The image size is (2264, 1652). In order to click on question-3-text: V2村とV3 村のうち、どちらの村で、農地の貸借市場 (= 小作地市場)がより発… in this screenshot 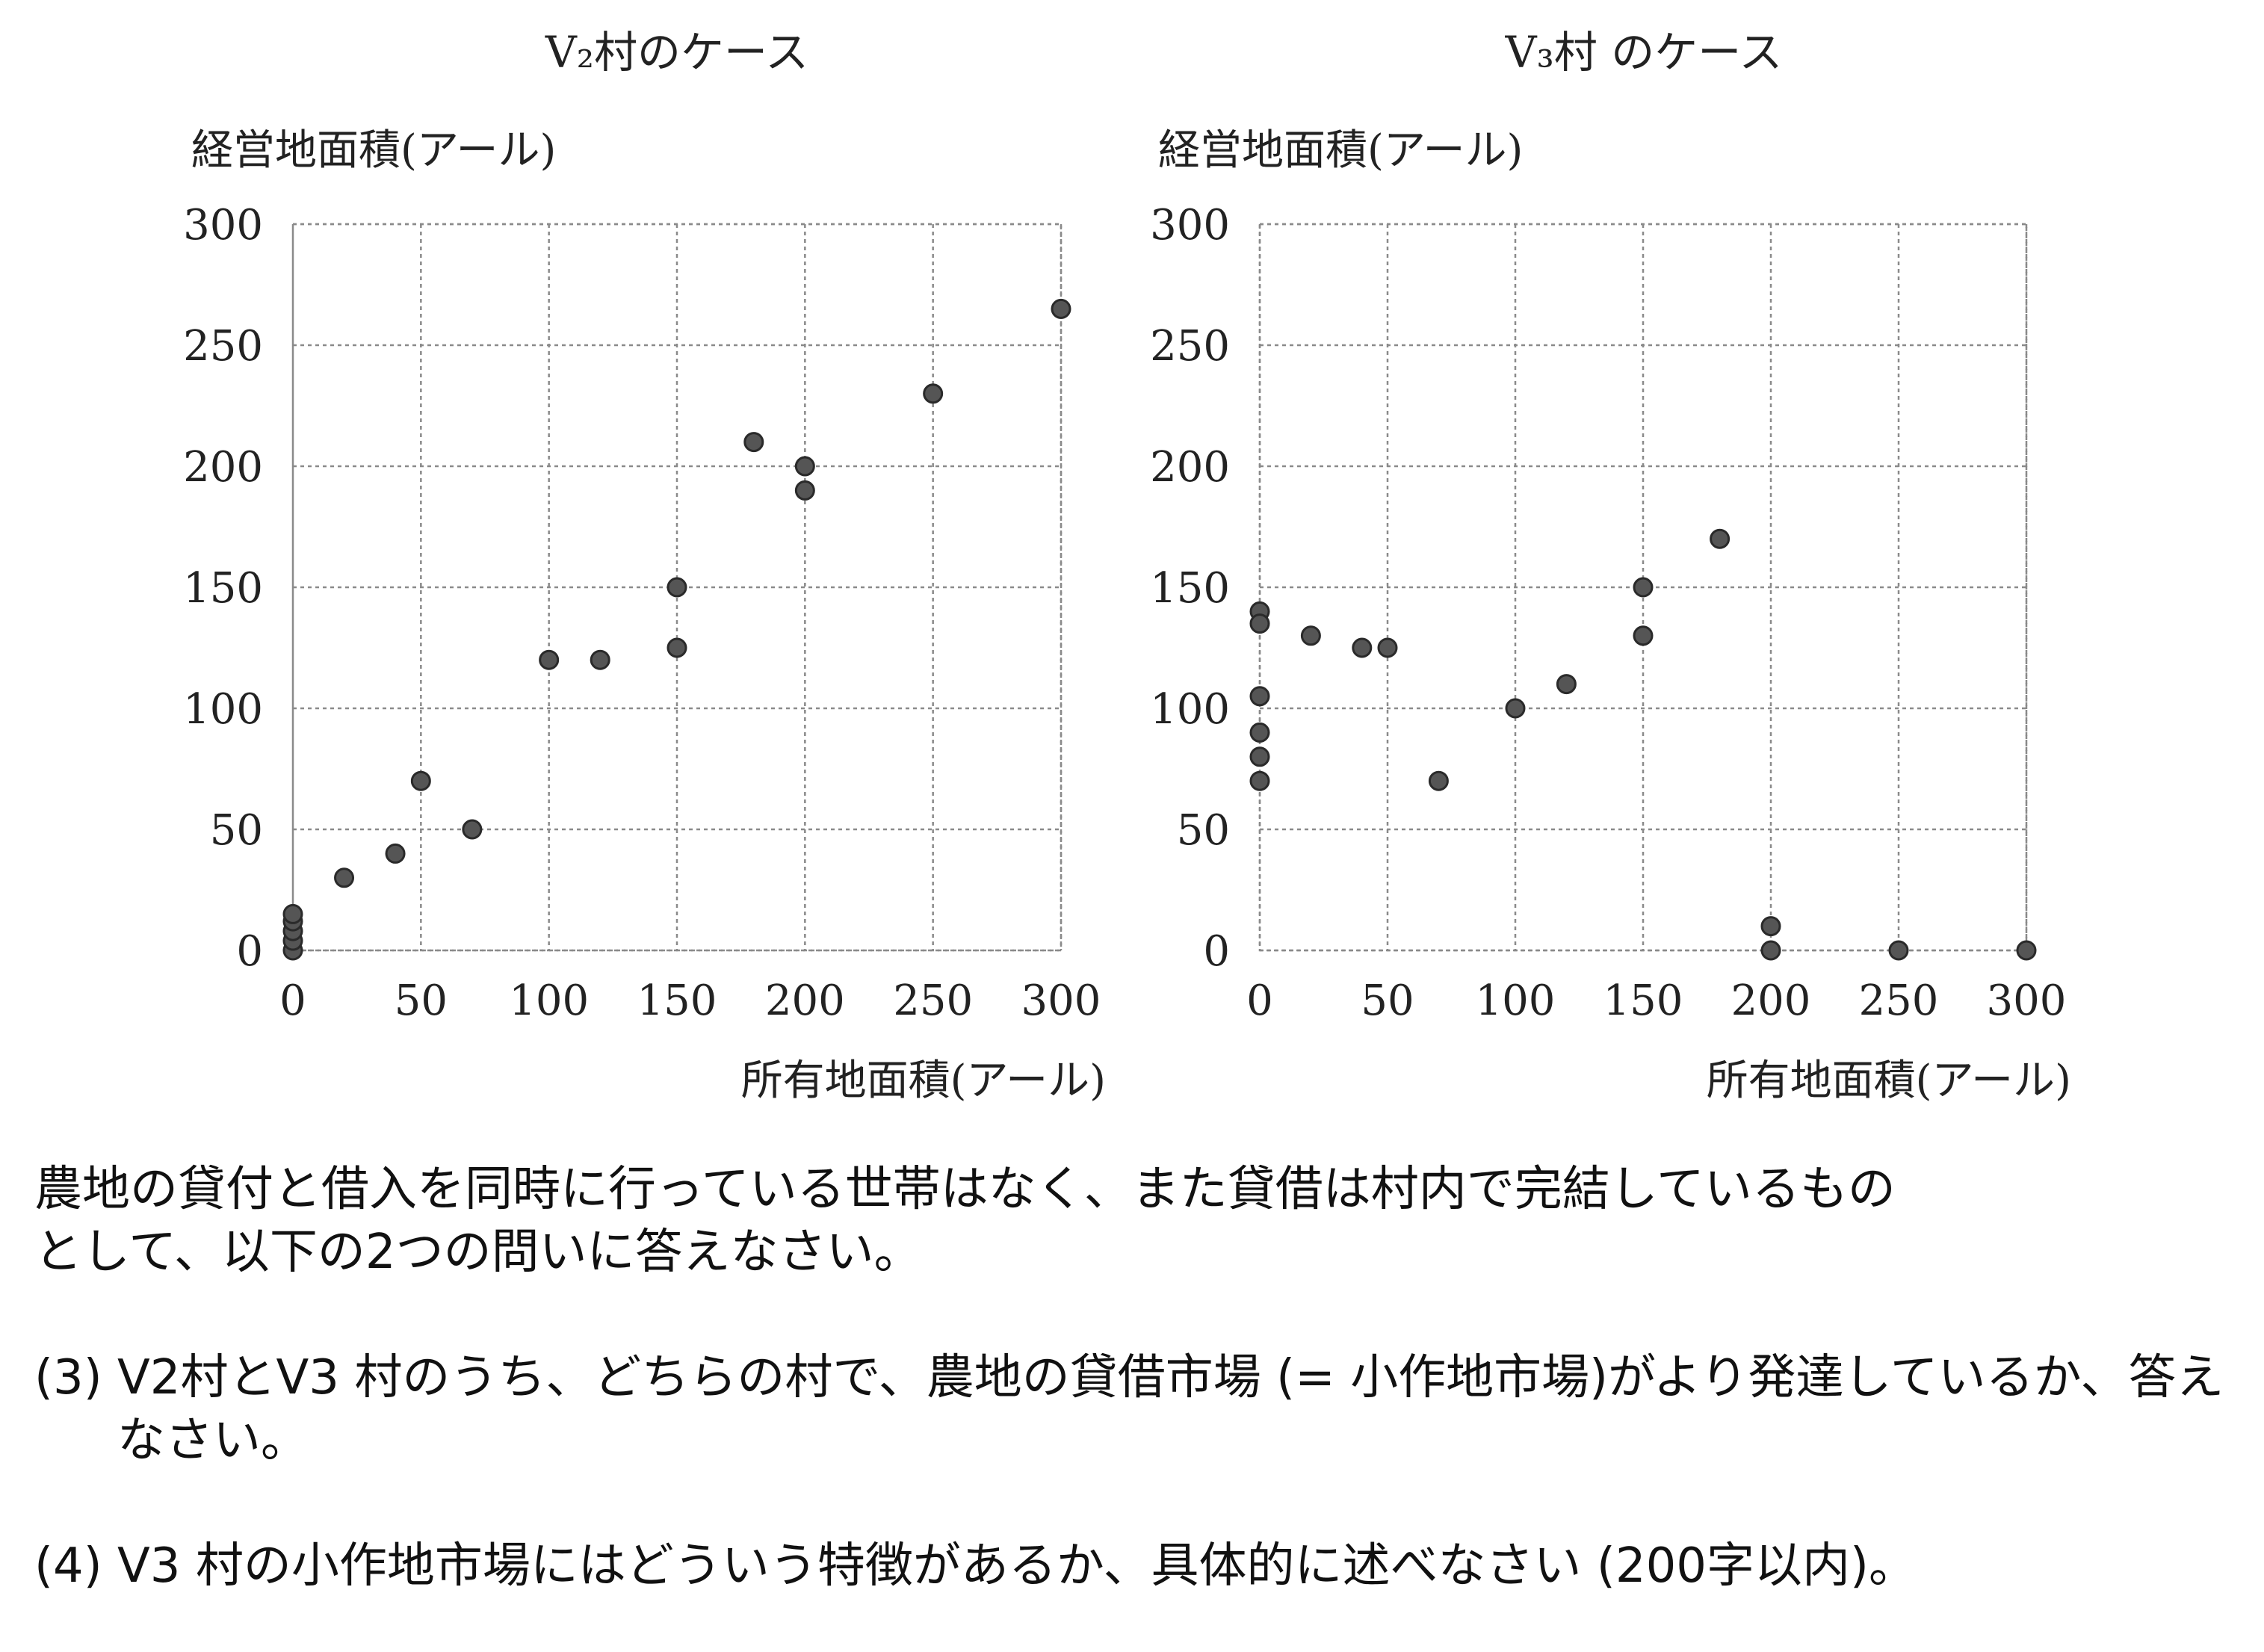, I will do `click(1170, 1409)`.